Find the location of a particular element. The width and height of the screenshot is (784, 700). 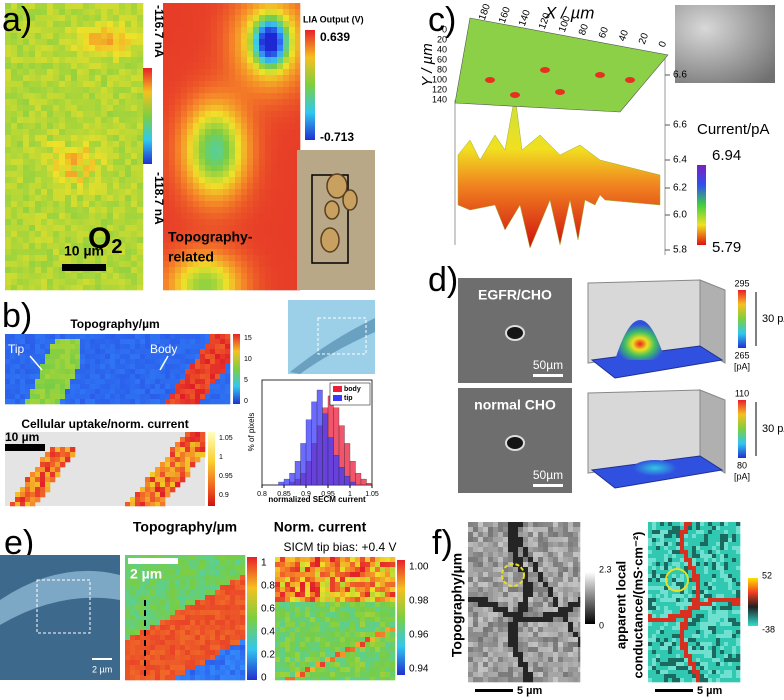

label: 0 is located at coordinates (264, 678).